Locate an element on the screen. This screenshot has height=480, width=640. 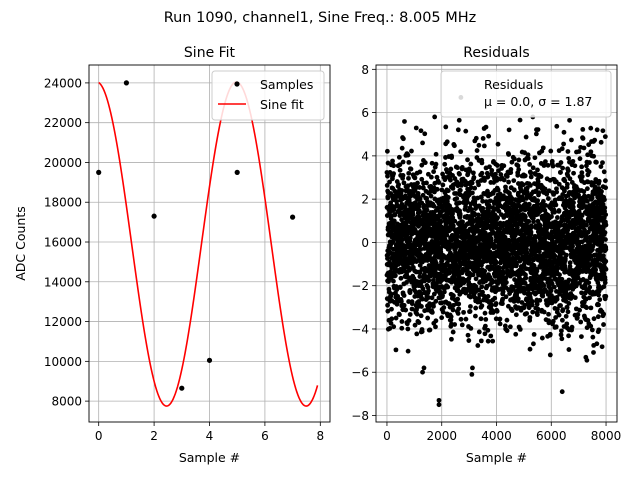
sample-point is located at coordinates (182, 388).